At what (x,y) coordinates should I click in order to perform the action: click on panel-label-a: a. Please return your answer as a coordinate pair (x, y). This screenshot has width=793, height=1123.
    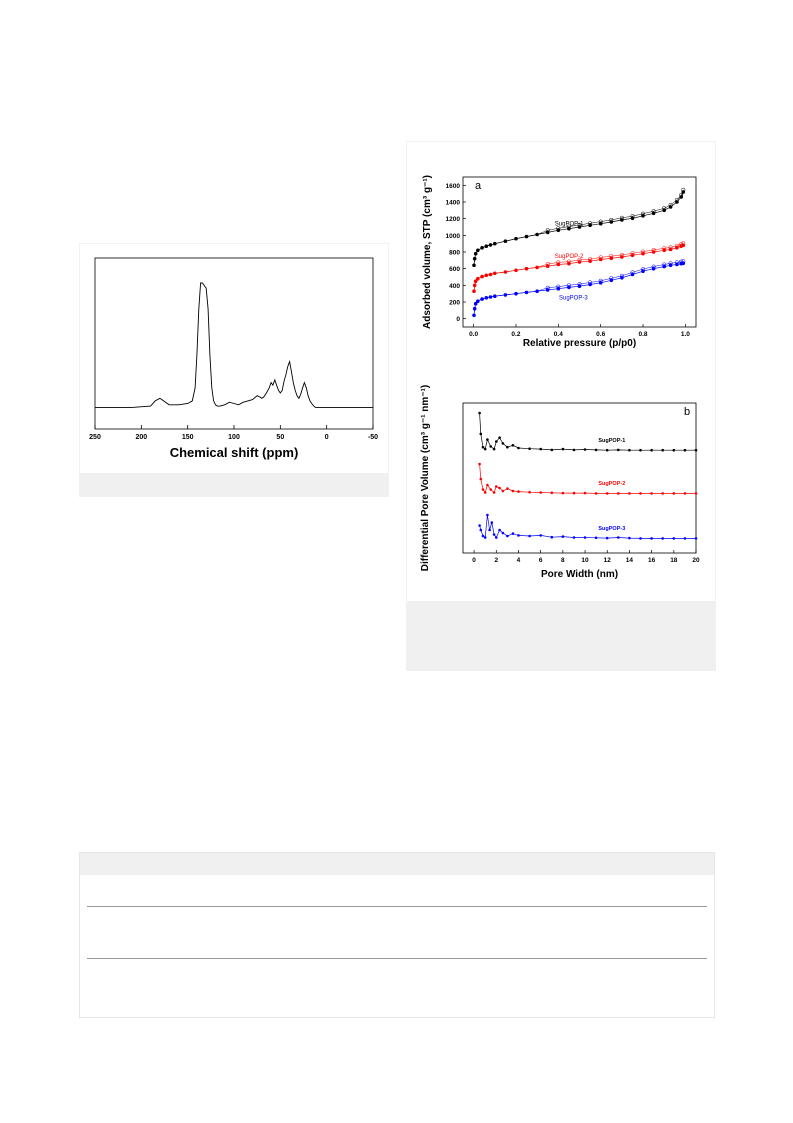
    Looking at the image, I should click on (478, 186).